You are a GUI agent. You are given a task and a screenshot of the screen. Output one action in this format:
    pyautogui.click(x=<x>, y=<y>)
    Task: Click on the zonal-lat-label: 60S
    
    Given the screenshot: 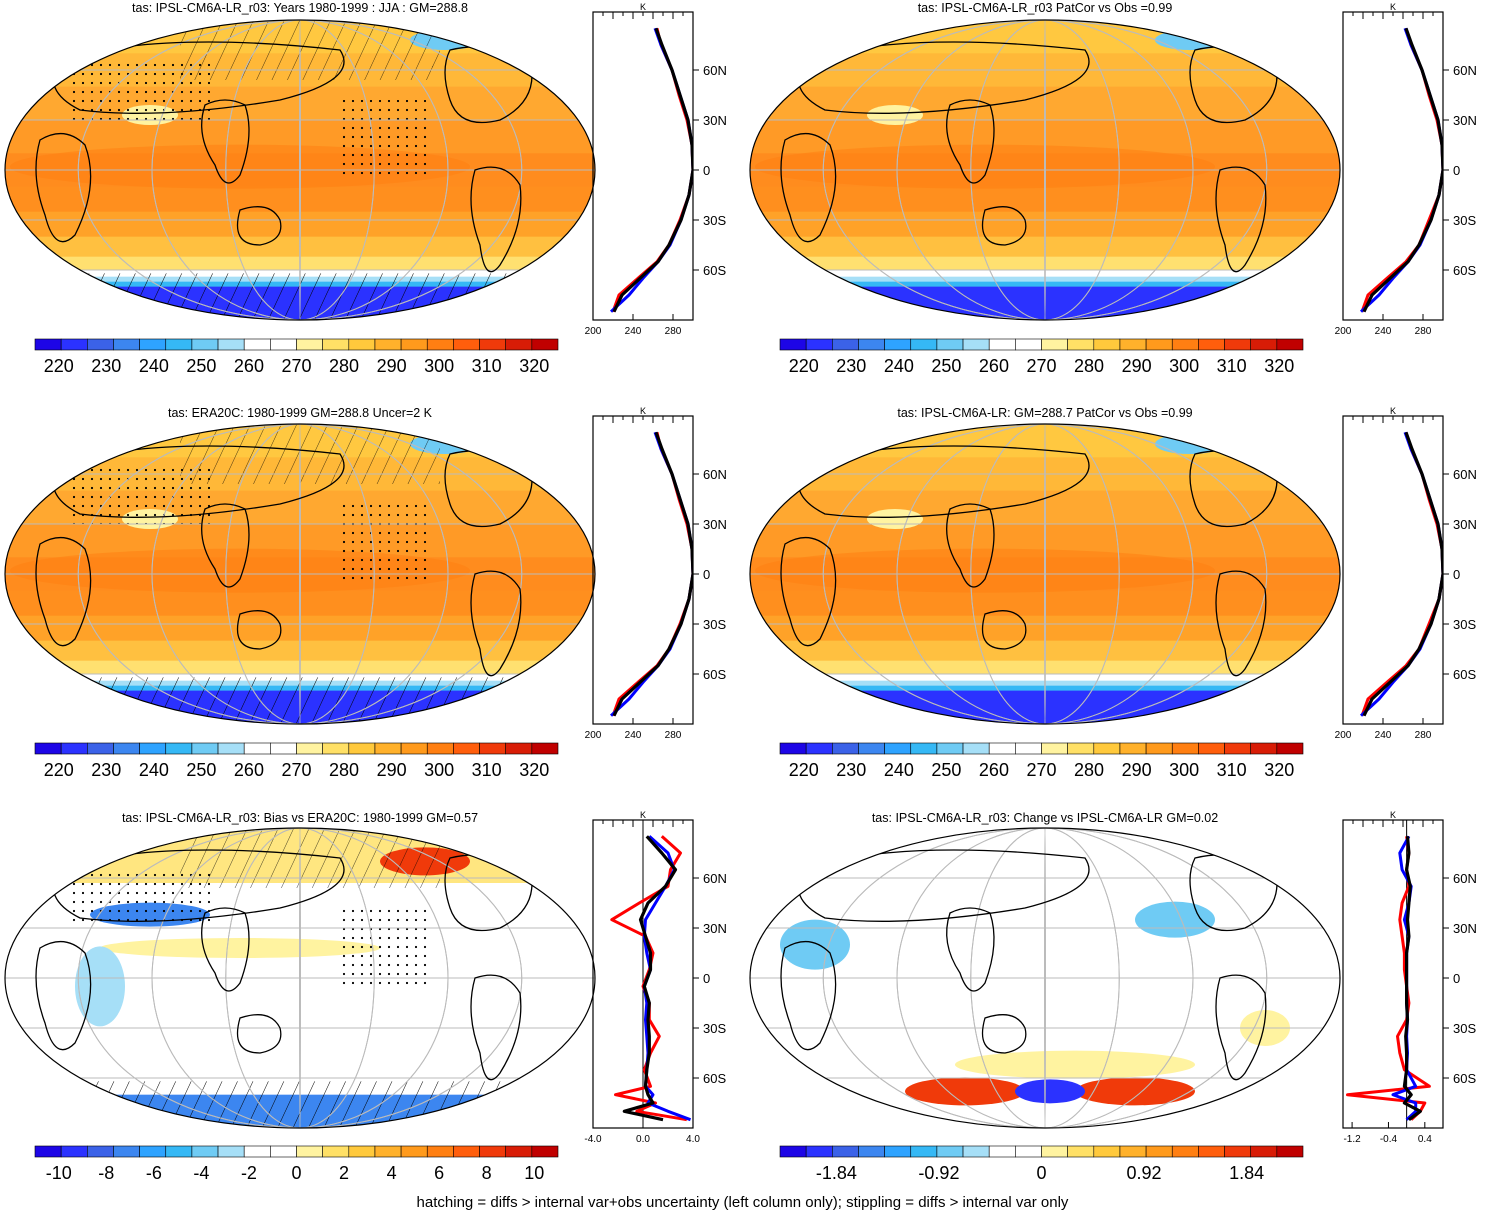 What is the action you would take?
    pyautogui.click(x=1464, y=270)
    